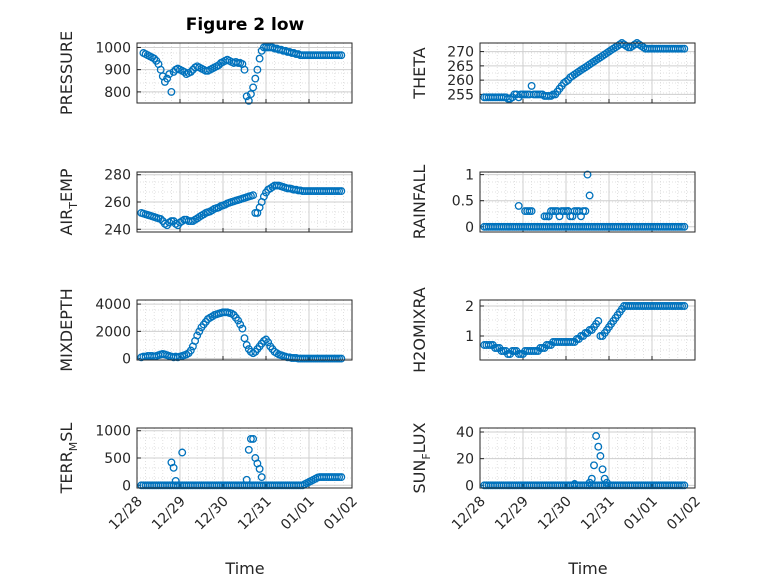 The width and height of the screenshot is (778, 583). Describe the element at coordinates (117, 230) in the screenshot. I see `y-tick-label: 240` at that location.